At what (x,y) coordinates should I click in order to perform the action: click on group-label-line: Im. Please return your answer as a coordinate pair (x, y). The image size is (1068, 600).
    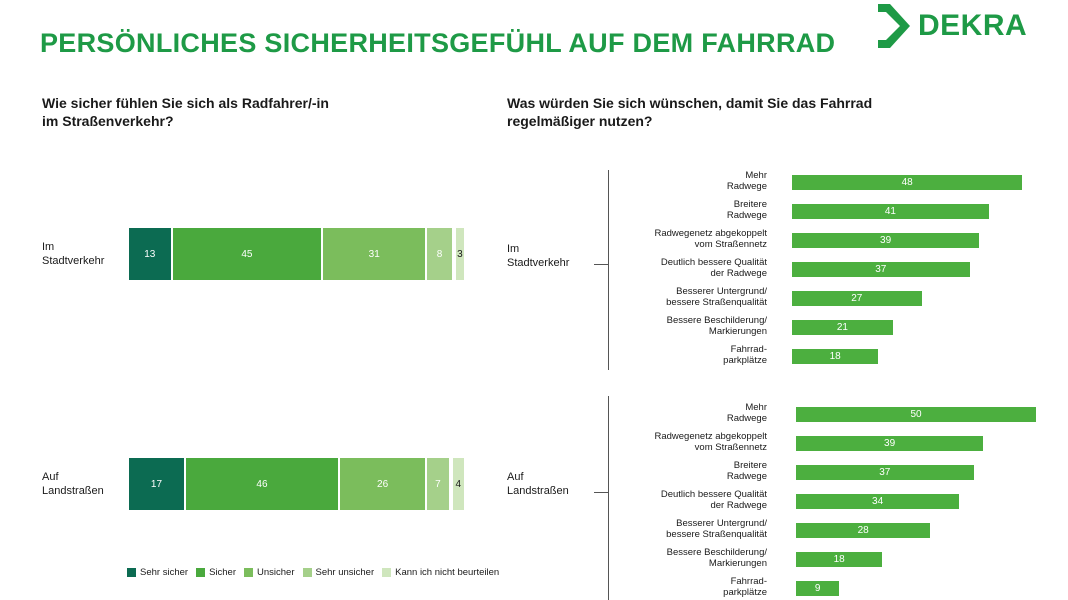
    Looking at the image, I should click on (513, 249).